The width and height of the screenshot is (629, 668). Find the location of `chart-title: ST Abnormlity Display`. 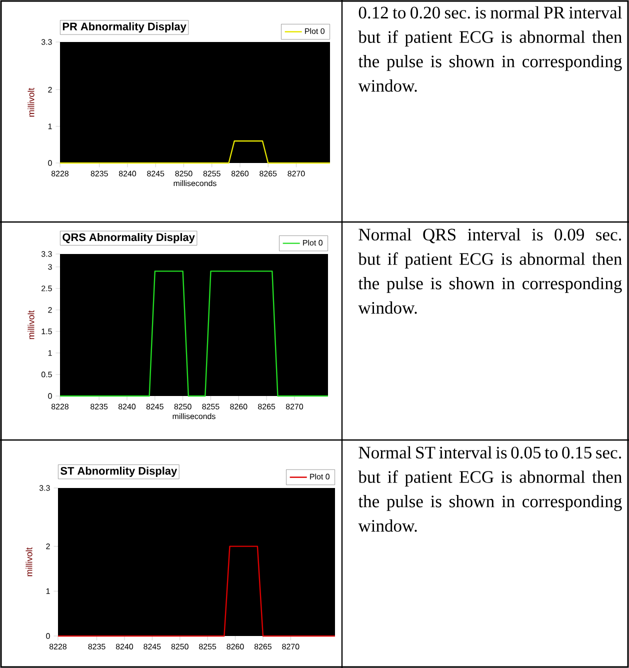

chart-title: ST Abnormlity Display is located at coordinates (119, 471).